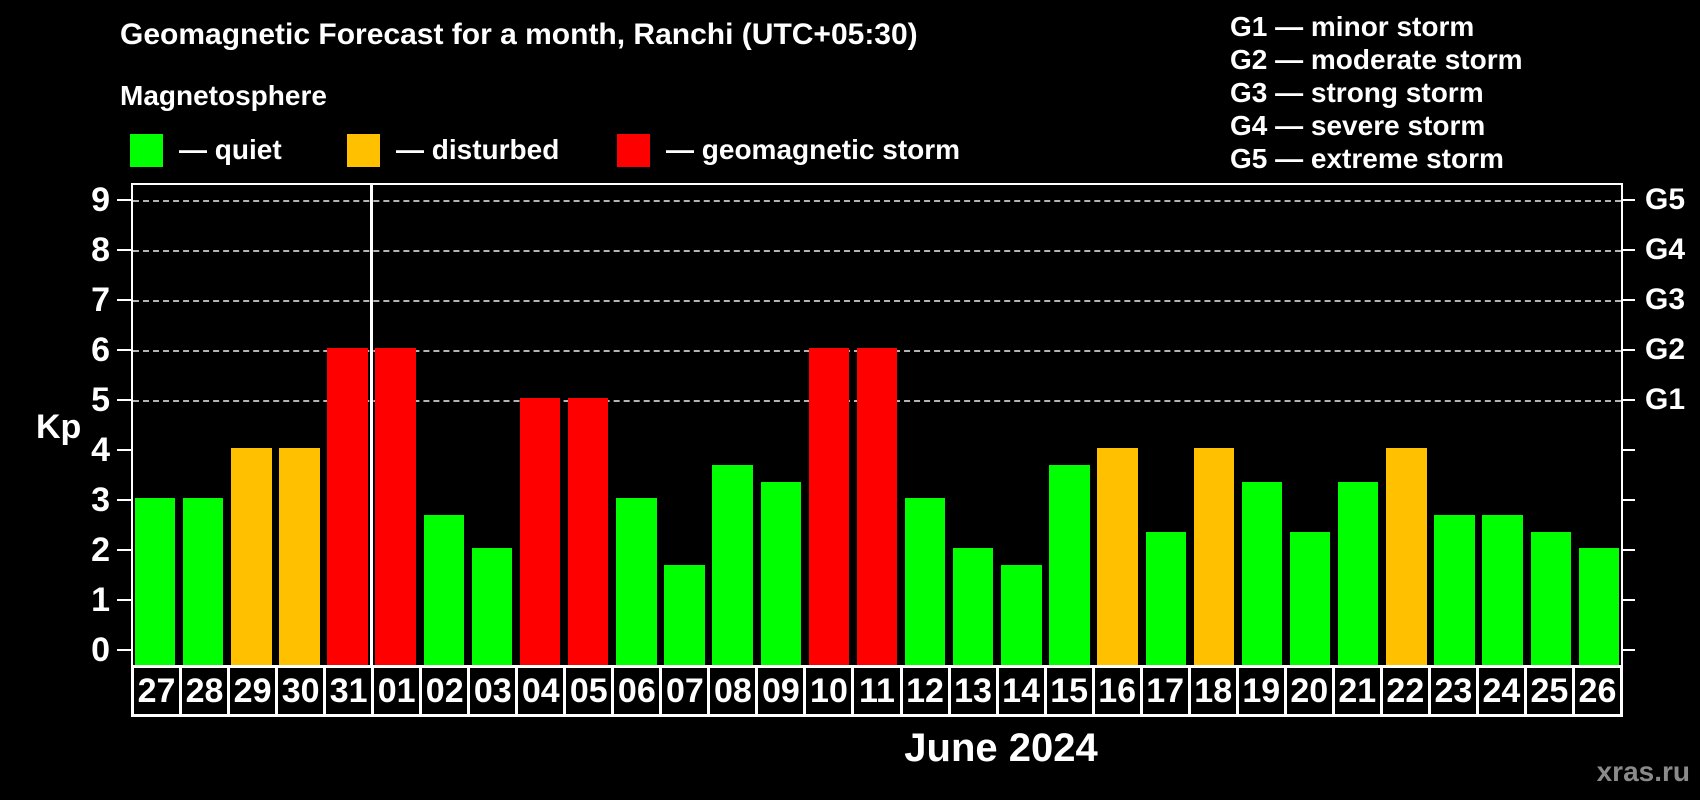 The image size is (1700, 800). What do you see at coordinates (1001, 748) in the screenshot?
I see `x-axis-month-label: June 2024` at bounding box center [1001, 748].